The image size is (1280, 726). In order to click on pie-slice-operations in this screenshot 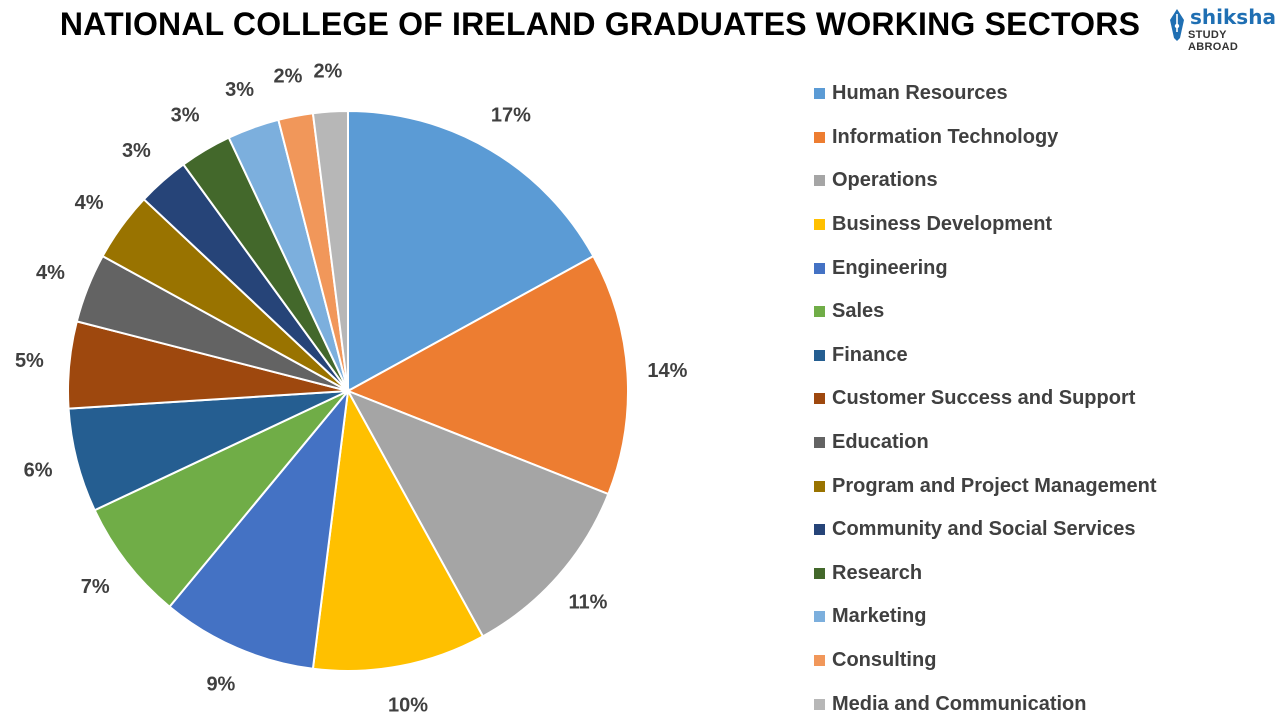, I will do `click(477, 513)`.